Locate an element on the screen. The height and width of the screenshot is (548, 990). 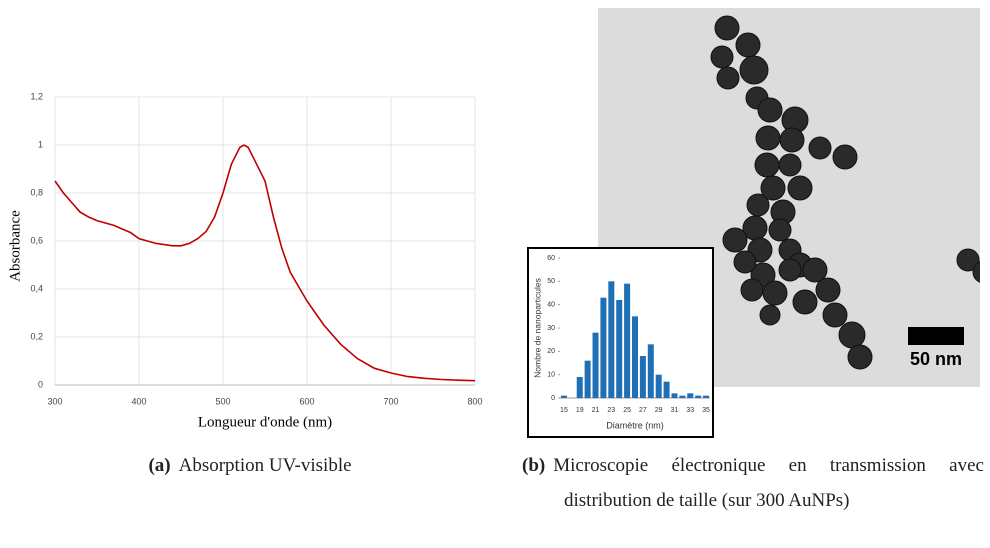
y-tick-label: 20 is located at coordinates (551, 351).